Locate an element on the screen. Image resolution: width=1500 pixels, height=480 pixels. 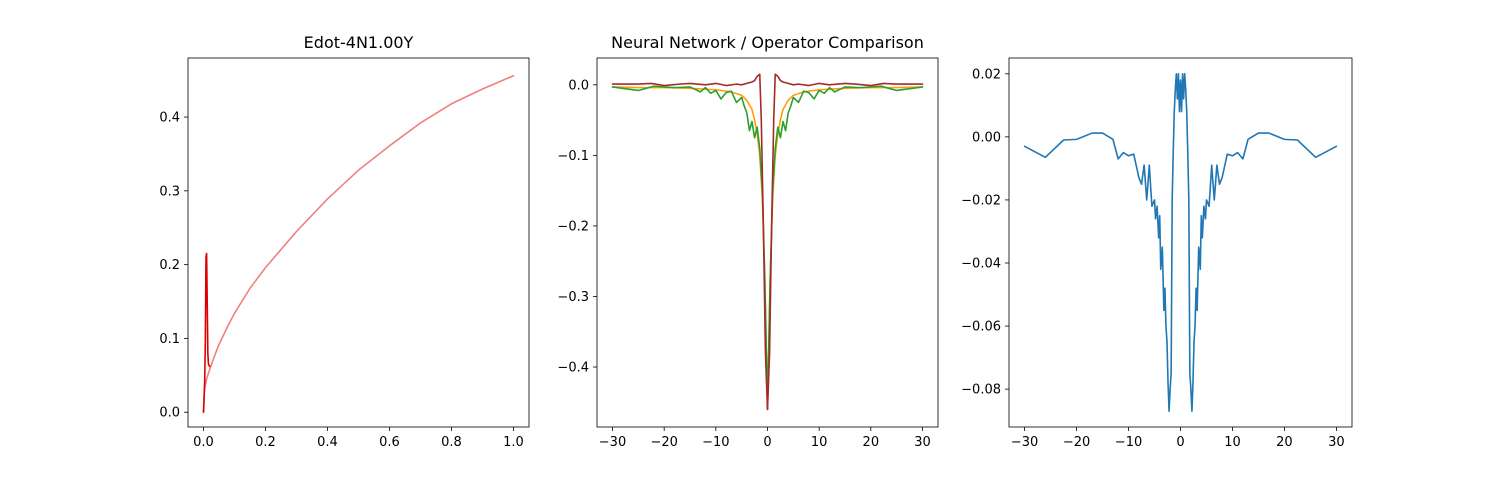
panel-right-ytick-label: −0.02 is located at coordinates (981, 200).